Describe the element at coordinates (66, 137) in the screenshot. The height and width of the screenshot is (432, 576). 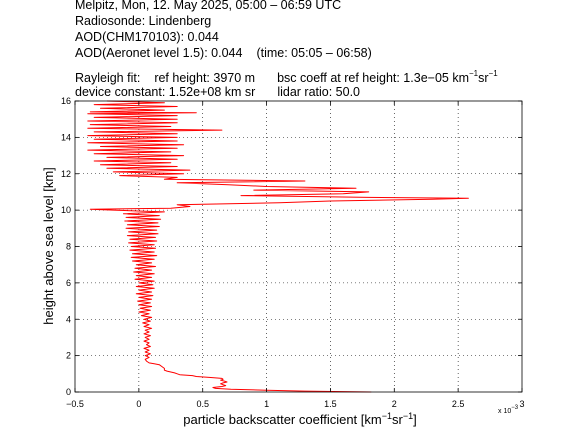
I see `y-tick-label: 14` at that location.